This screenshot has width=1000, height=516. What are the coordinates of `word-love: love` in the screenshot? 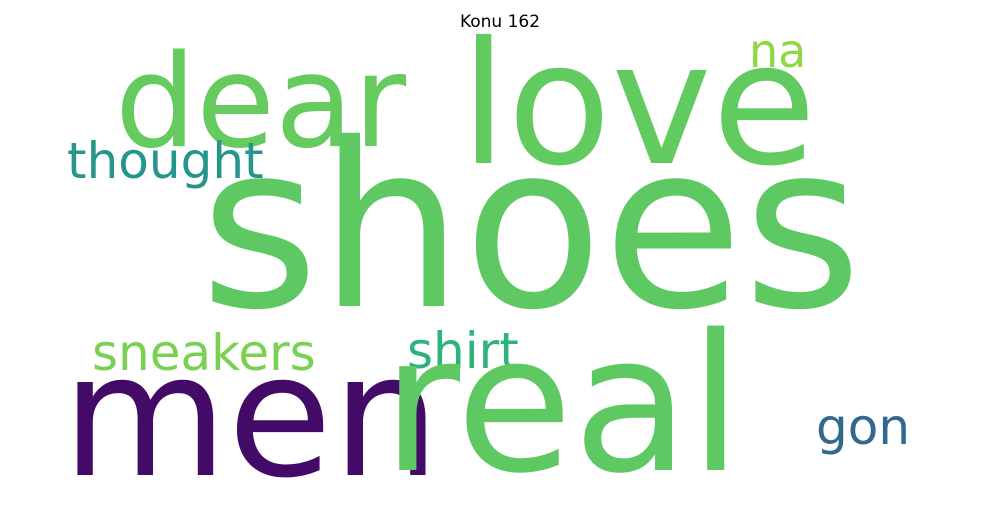 It's located at (638, 105).